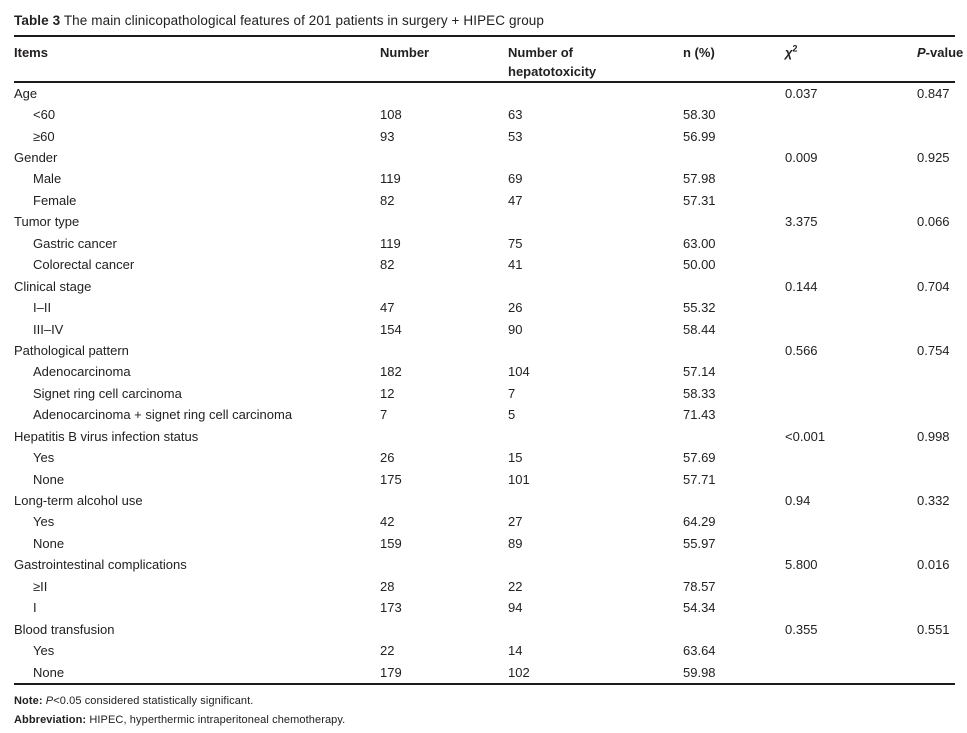 The image size is (967, 733). I want to click on cell-n-pct: 50.00, so click(699, 265).